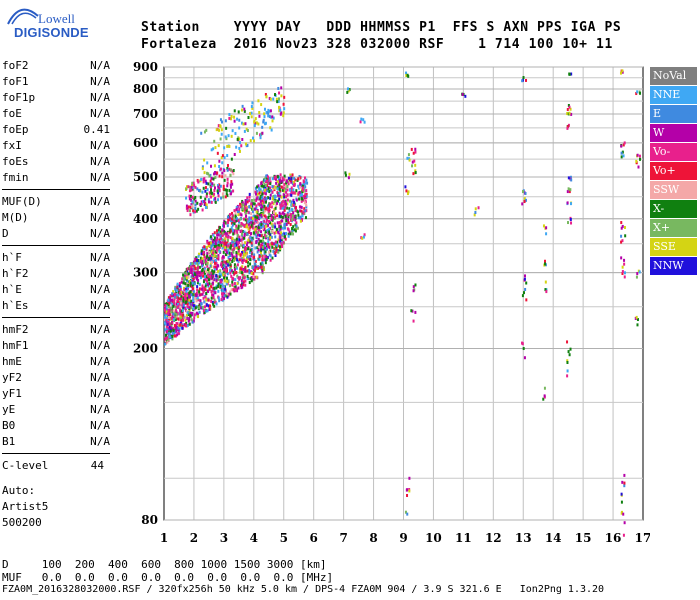 This screenshot has height=600, width=700. Describe the element at coordinates (97, 129) in the screenshot. I see `param-value: 0.41` at that location.